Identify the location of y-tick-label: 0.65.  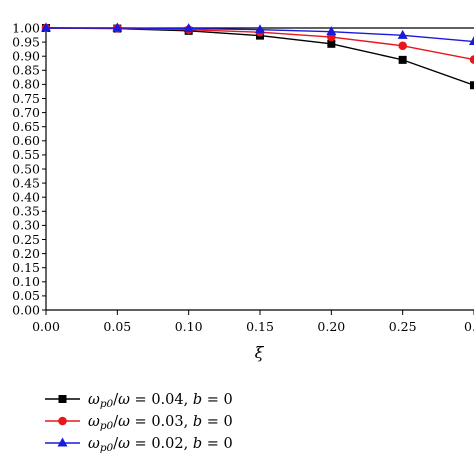
(26, 126).